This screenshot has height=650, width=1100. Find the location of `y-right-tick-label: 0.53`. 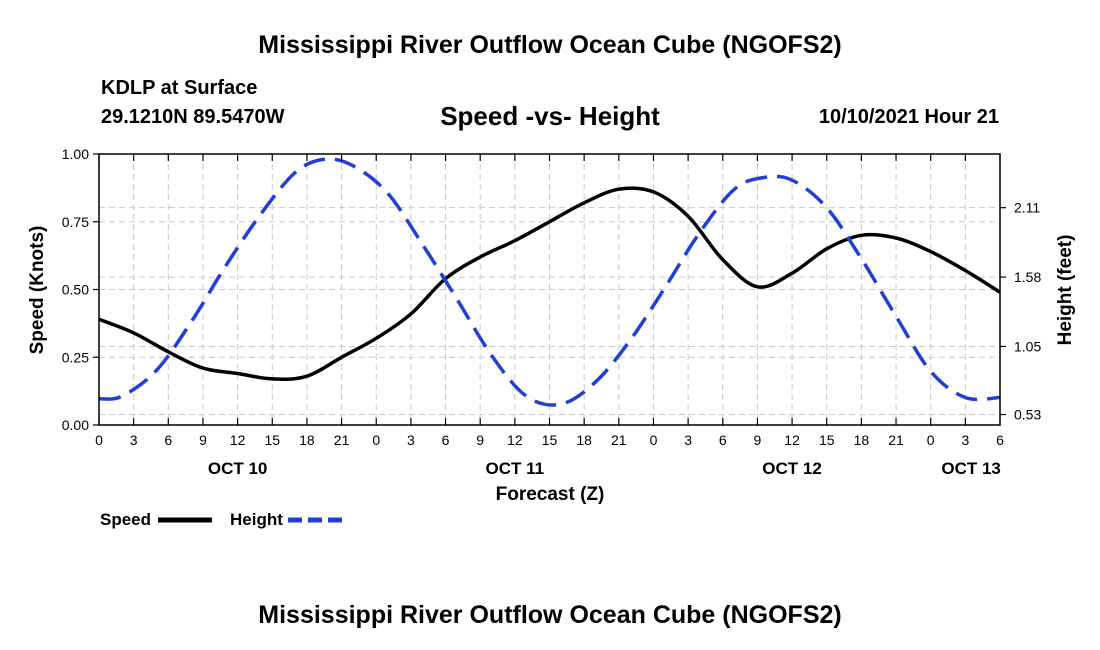

y-right-tick-label: 0.53 is located at coordinates (1027, 415).